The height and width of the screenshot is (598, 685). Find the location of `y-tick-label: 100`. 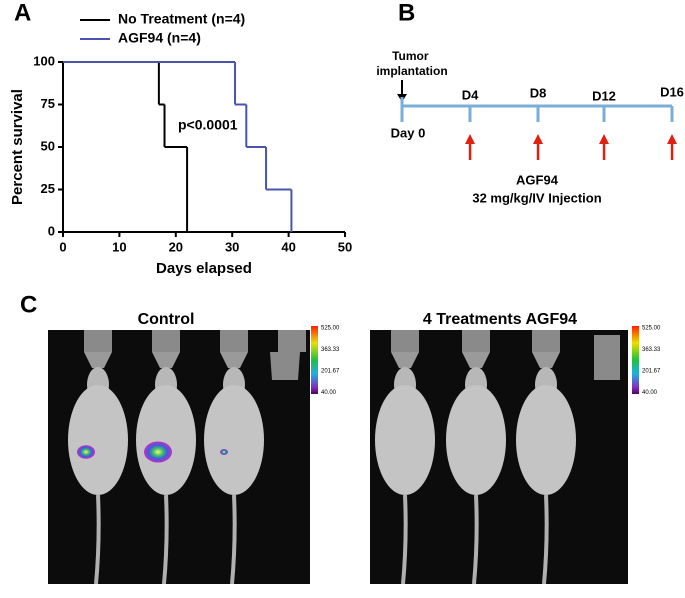

y-tick-label: 100 is located at coordinates (44, 60).